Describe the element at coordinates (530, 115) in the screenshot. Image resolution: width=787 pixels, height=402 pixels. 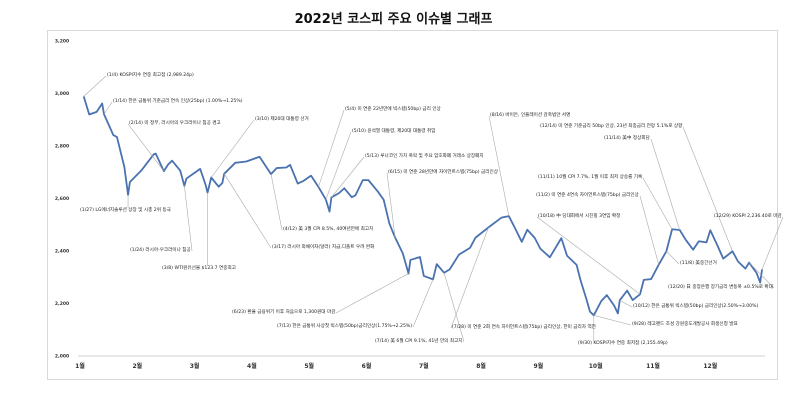
I see `annotation-label: (8/16) 바이든, 인플레이션 감축법안 서명` at that location.